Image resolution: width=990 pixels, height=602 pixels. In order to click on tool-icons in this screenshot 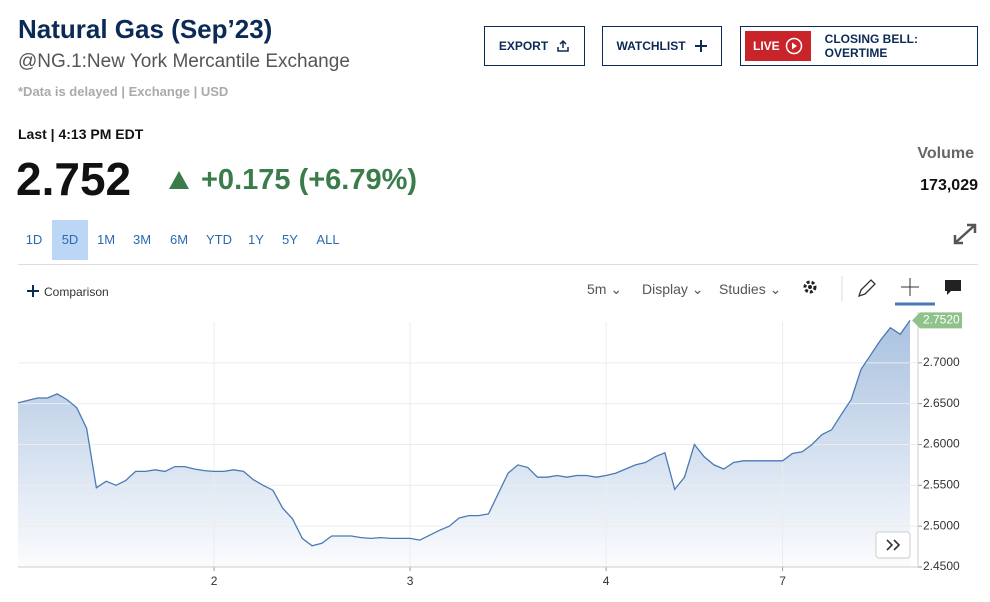, I will do `click(882, 291)`.